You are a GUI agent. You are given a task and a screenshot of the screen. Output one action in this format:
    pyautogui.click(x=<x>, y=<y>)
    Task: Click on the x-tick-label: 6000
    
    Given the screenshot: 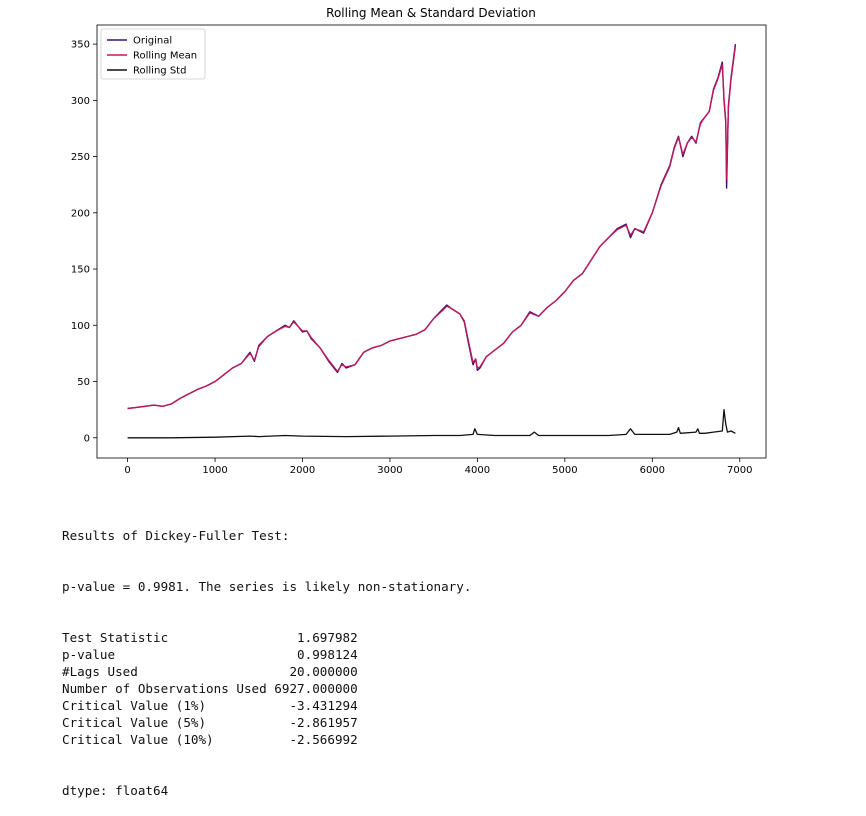 What is the action you would take?
    pyautogui.click(x=652, y=470)
    